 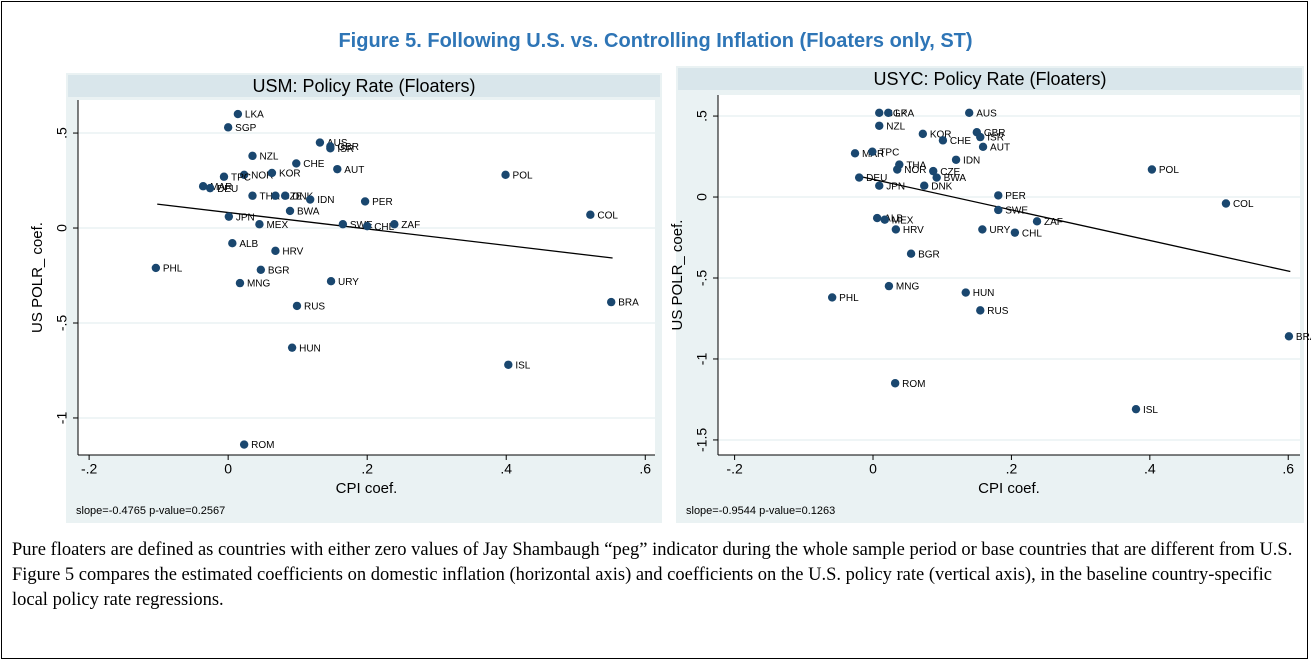 What do you see at coordinates (702, 197) in the screenshot?
I see `y-tick-label: 0` at bounding box center [702, 197].